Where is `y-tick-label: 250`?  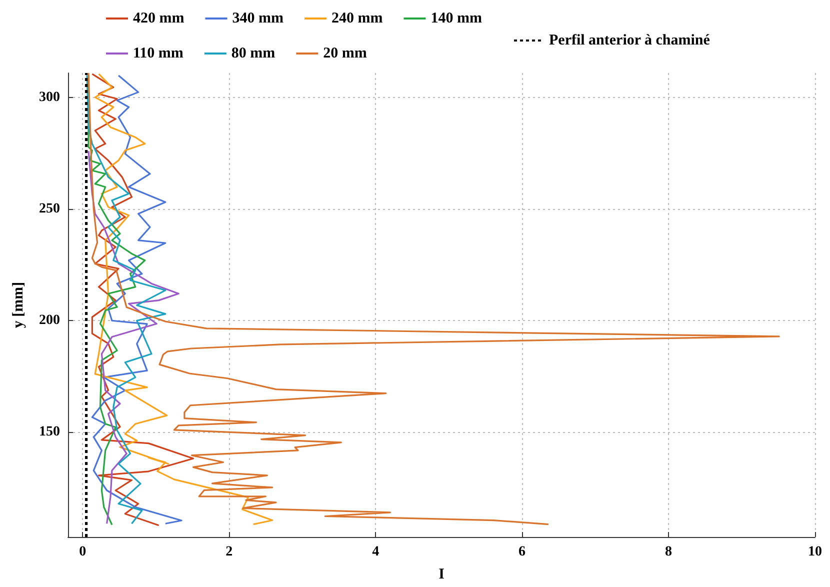
y-tick-label: 250 is located at coordinates (49, 209).